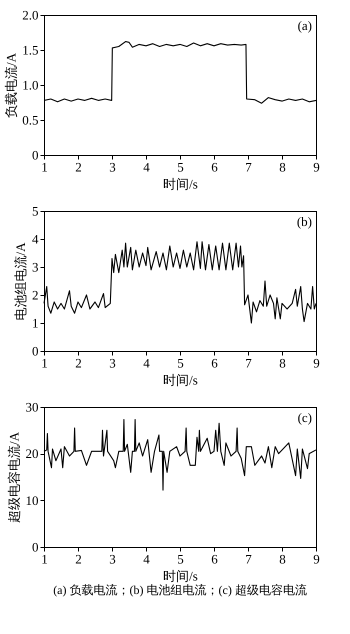 Image resolution: width=350 pixels, height=634 pixels. I want to click on y-axis-title: 负载电流/A, so click(10, 85).